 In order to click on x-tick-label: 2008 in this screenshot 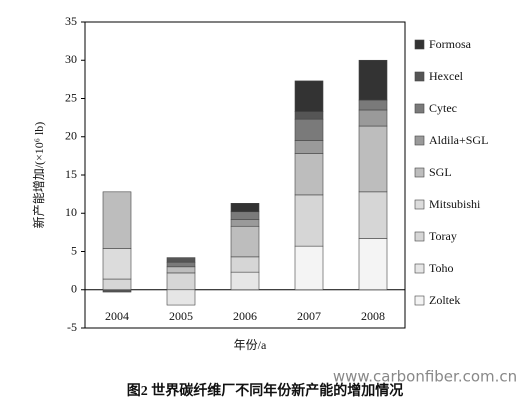, I will do `click(373, 316)`.